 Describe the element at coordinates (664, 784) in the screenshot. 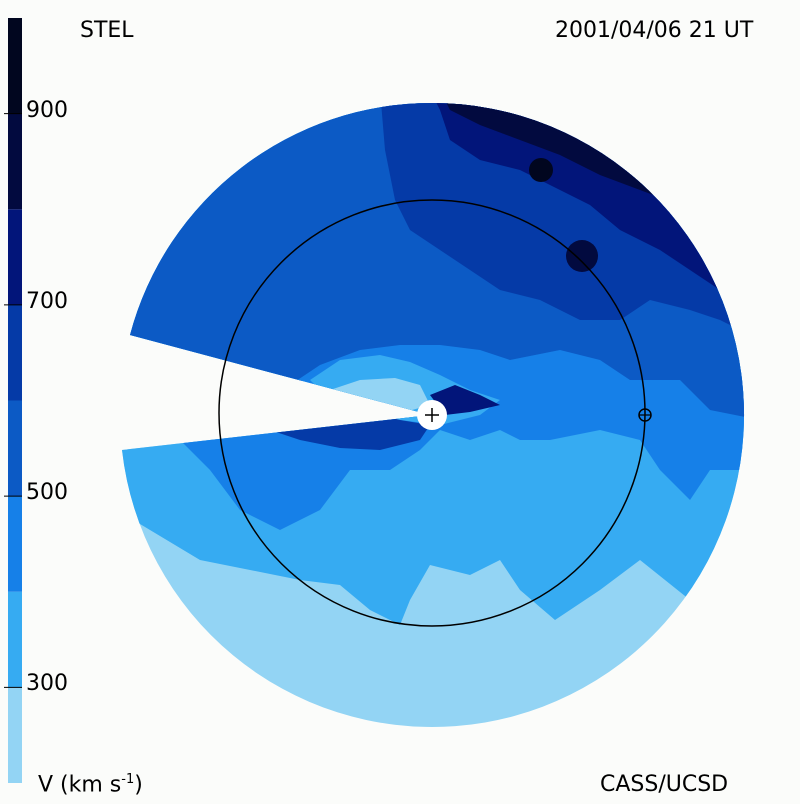

I see `credit-label: CASS/UCSD` at that location.